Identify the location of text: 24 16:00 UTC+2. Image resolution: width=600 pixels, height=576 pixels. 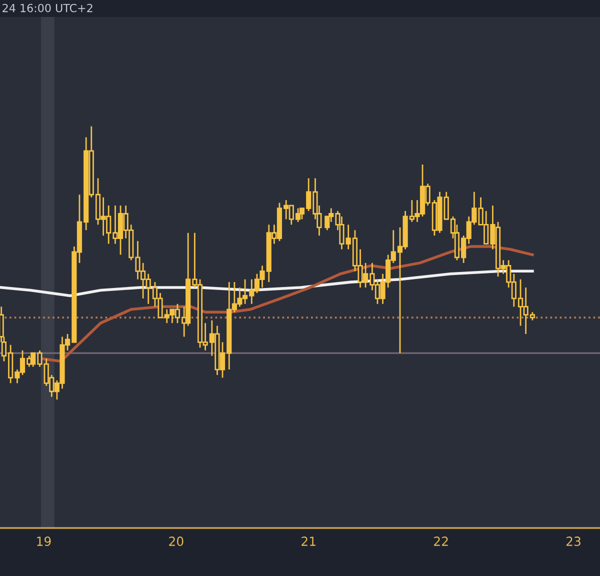
(47, 8).